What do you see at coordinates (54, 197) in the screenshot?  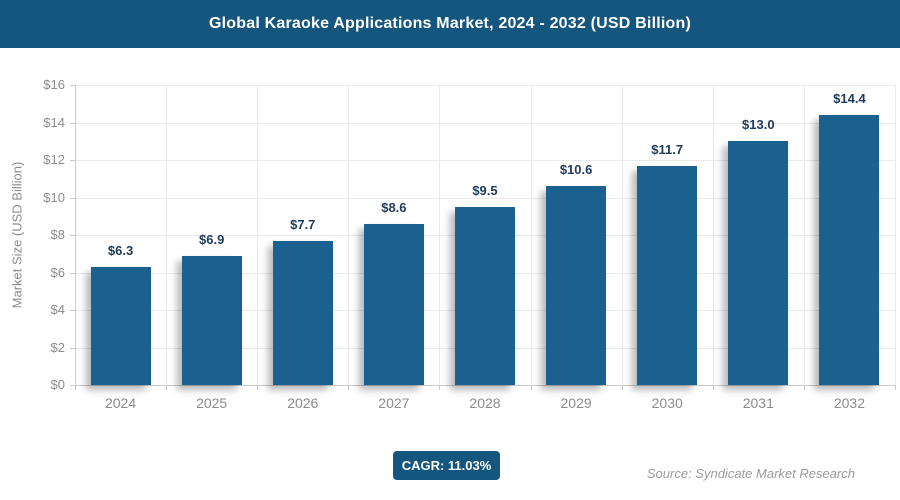 I see `y-tick-label: $10` at bounding box center [54, 197].